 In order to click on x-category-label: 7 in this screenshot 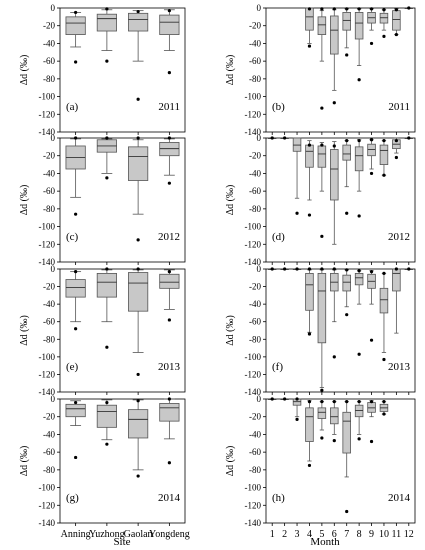, I will do `click(346, 534)`.